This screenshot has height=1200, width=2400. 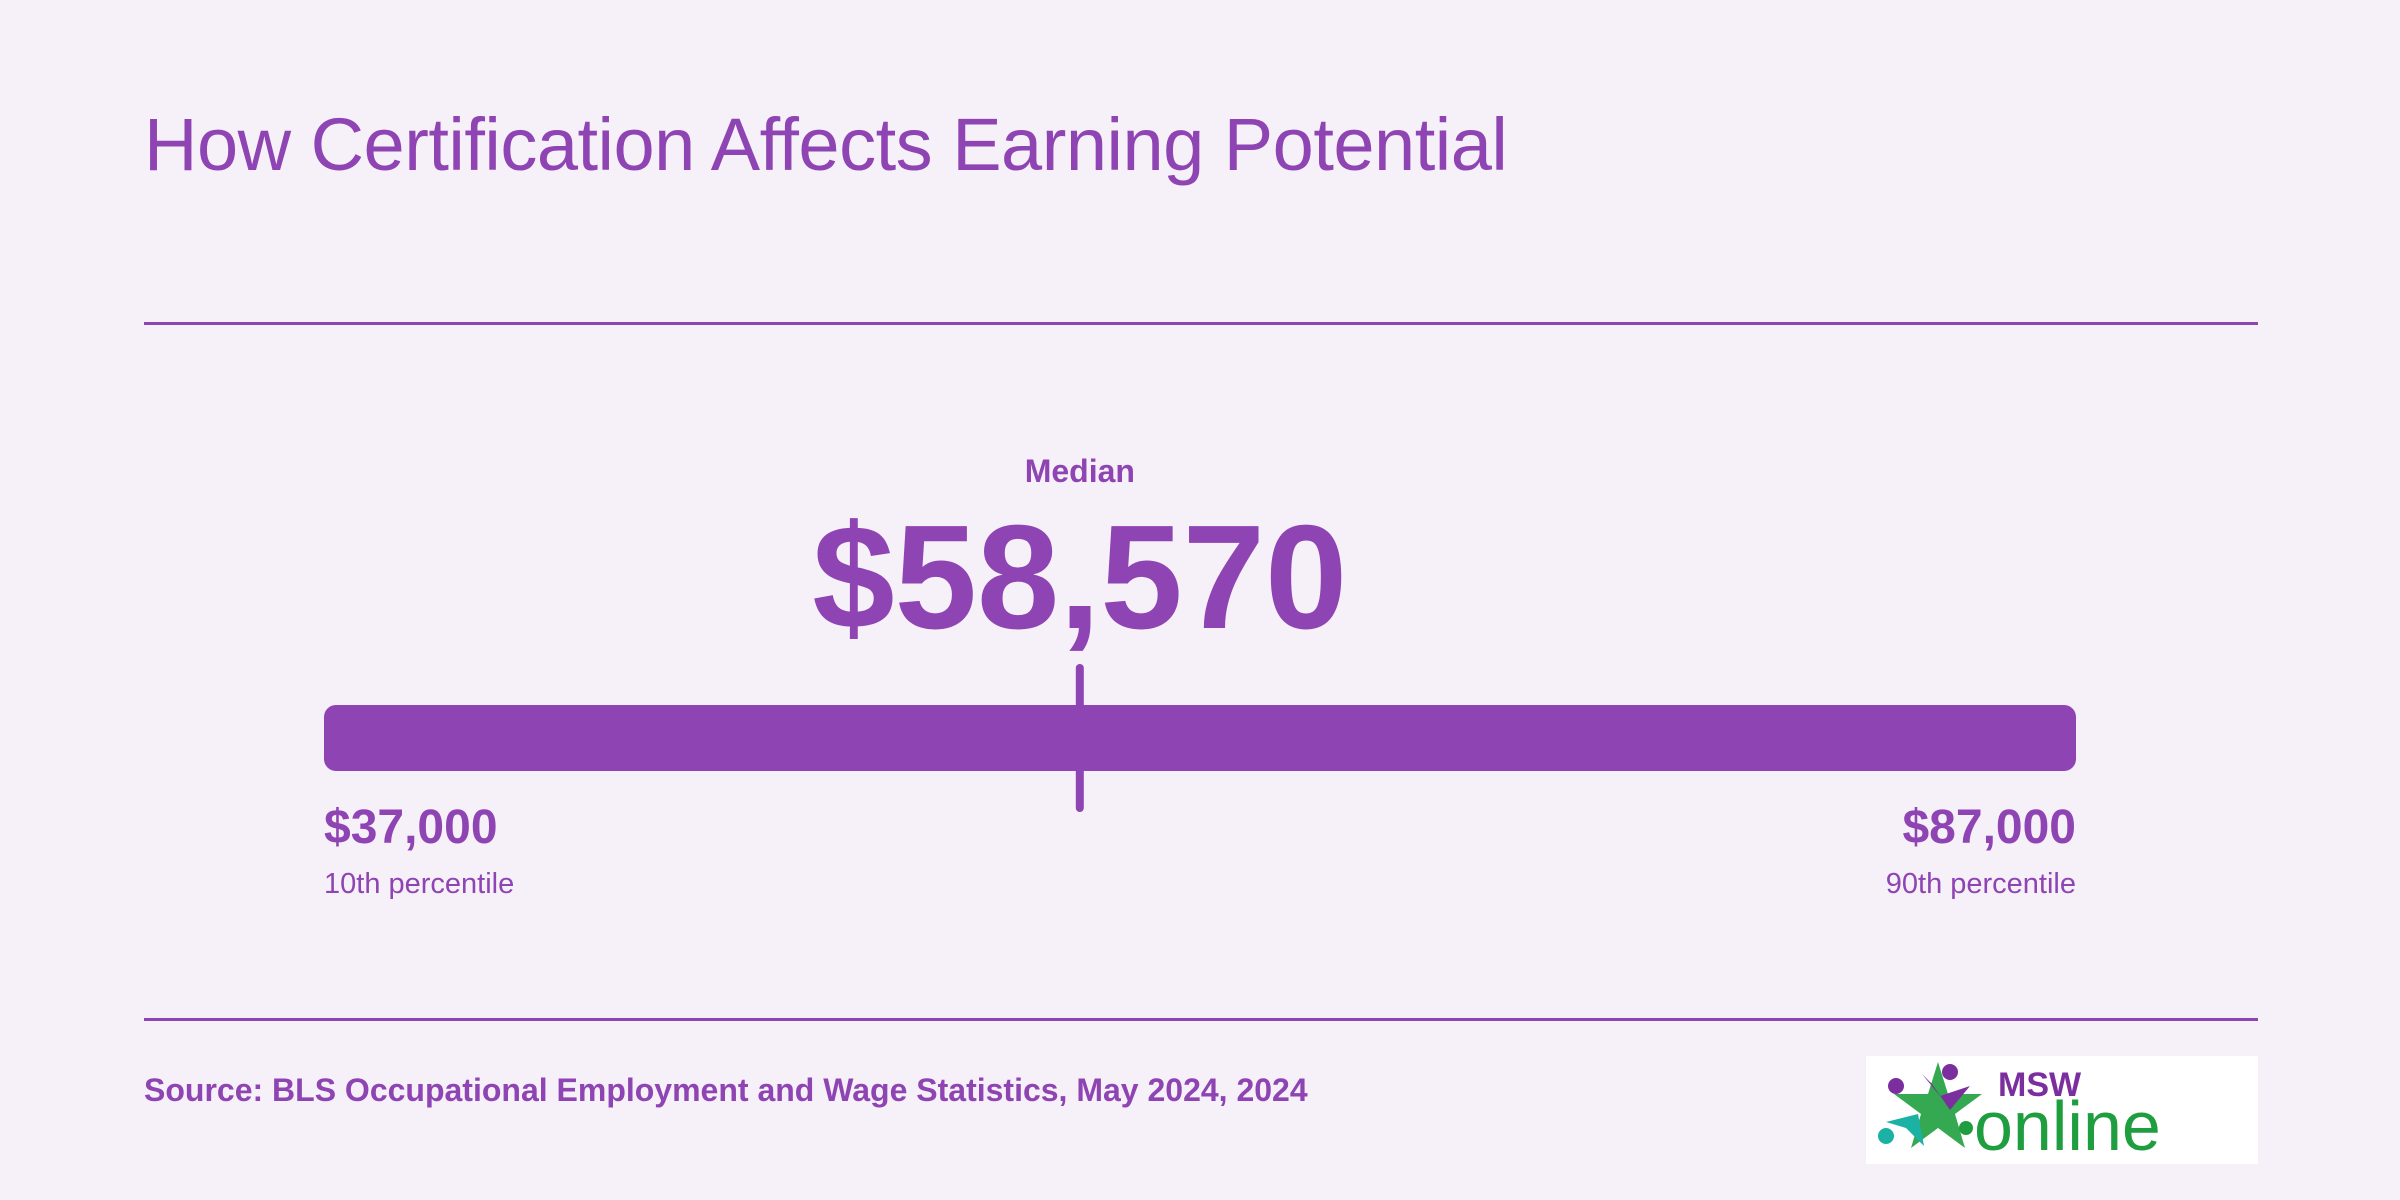 I want to click on range-bar, so click(x=1200, y=738).